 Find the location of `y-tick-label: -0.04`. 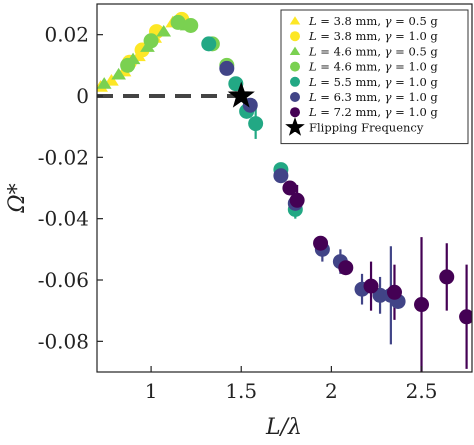

y-tick-label: -0.04 is located at coordinates (63, 219).